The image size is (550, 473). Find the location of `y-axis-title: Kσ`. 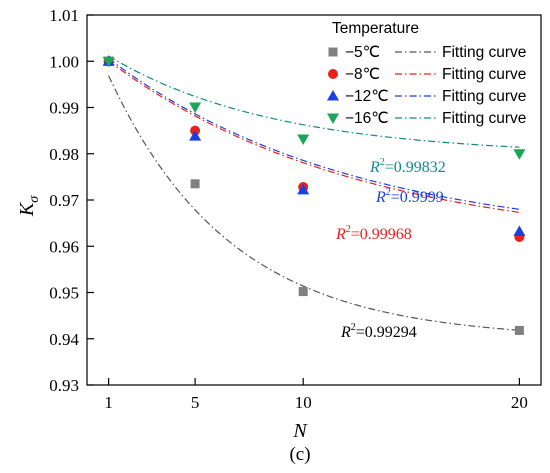

y-axis-title: Kσ is located at coordinates (29, 206).